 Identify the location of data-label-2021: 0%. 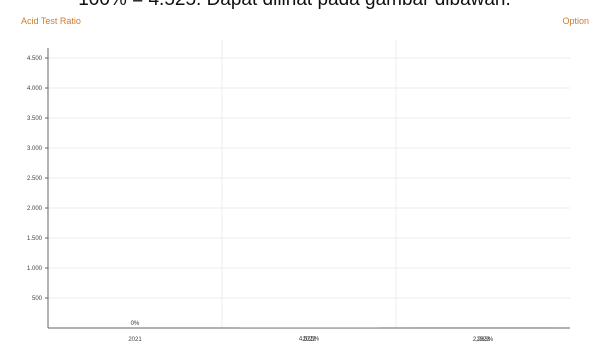
(135, 324).